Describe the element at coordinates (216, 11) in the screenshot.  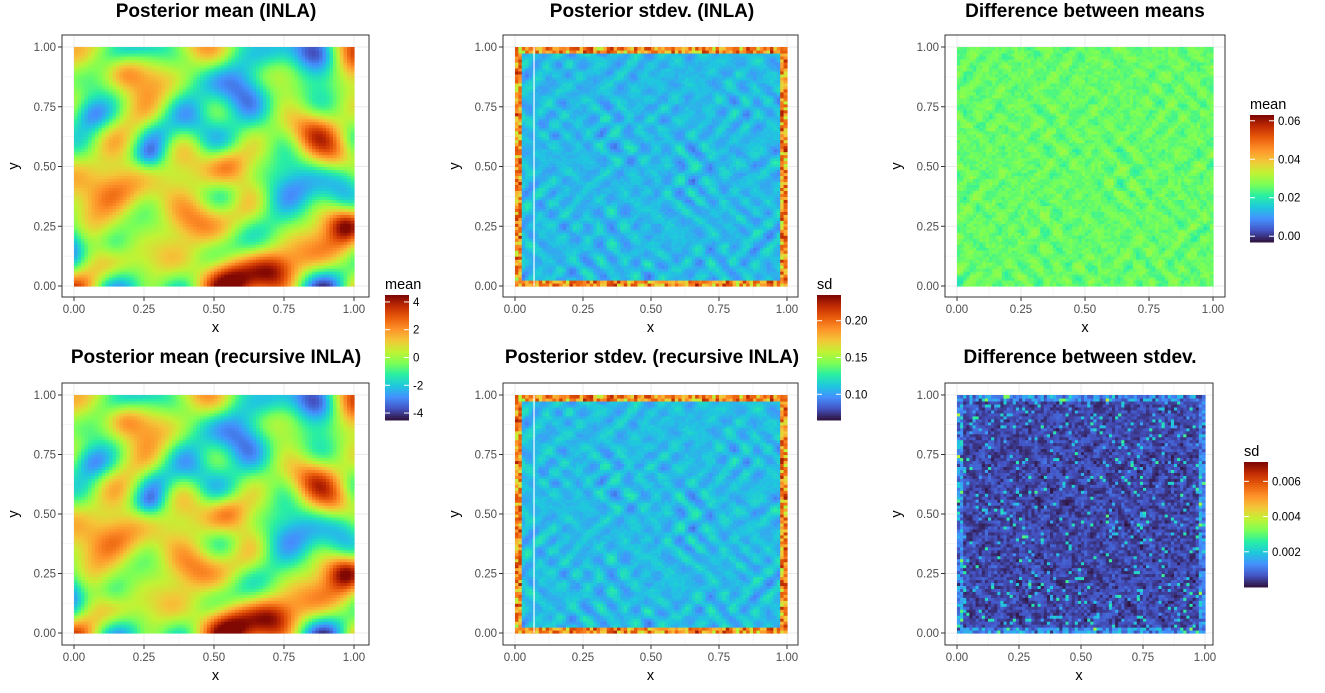
I see `panel-title: Posterior mean (INLA)` at that location.